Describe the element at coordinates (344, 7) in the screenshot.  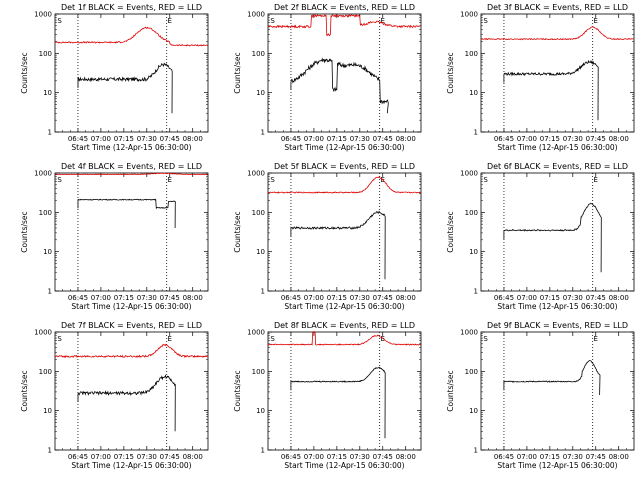
I see `panel-title: Det 2f BLACK = Events, RED = LLD` at that location.